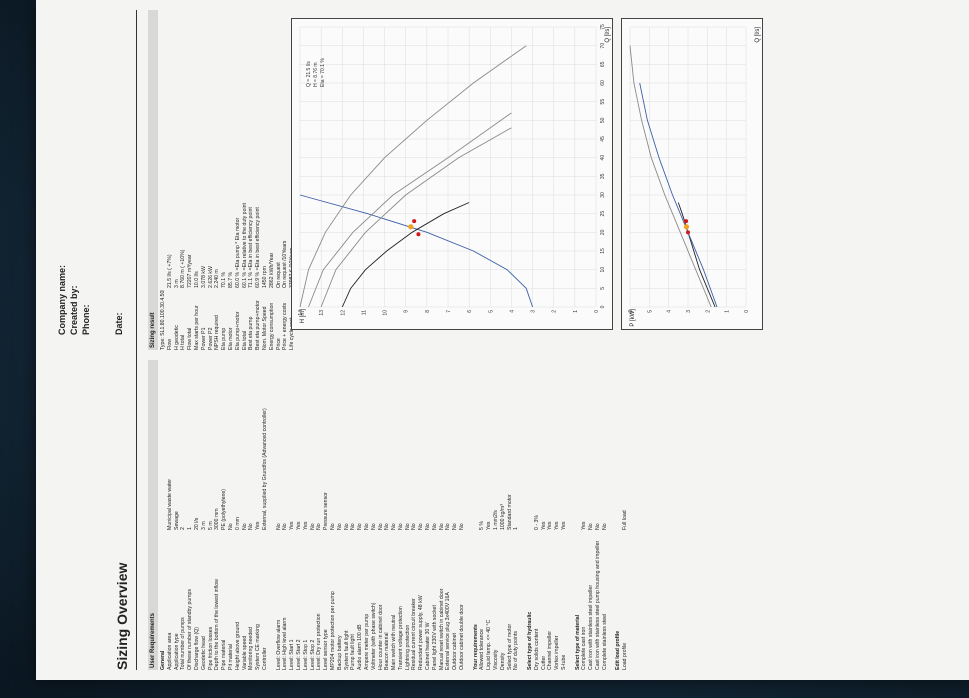  I want to click on user-req-label: Level: Start 1, so click(292, 654).